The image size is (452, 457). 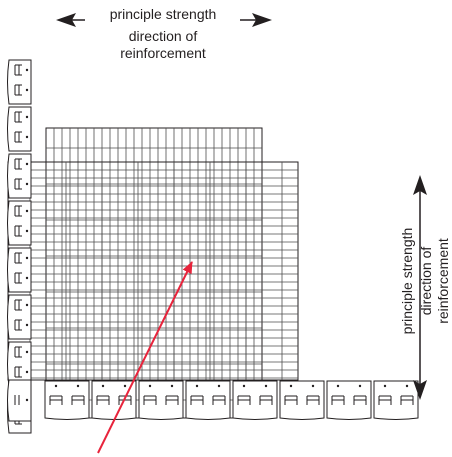 I want to click on pointer-arrow, so click(x=145, y=357).